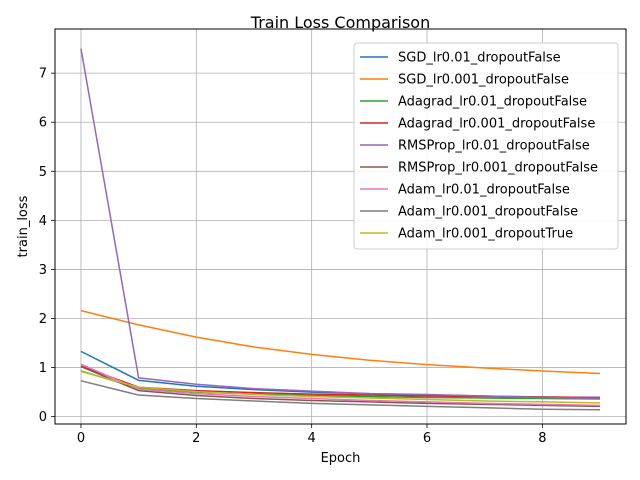 Image resolution: width=640 pixels, height=480 pixels. Describe the element at coordinates (494, 146) in the screenshot. I see `legend-entry: RMSProp_lr0.01_dropoutFalse` at that location.